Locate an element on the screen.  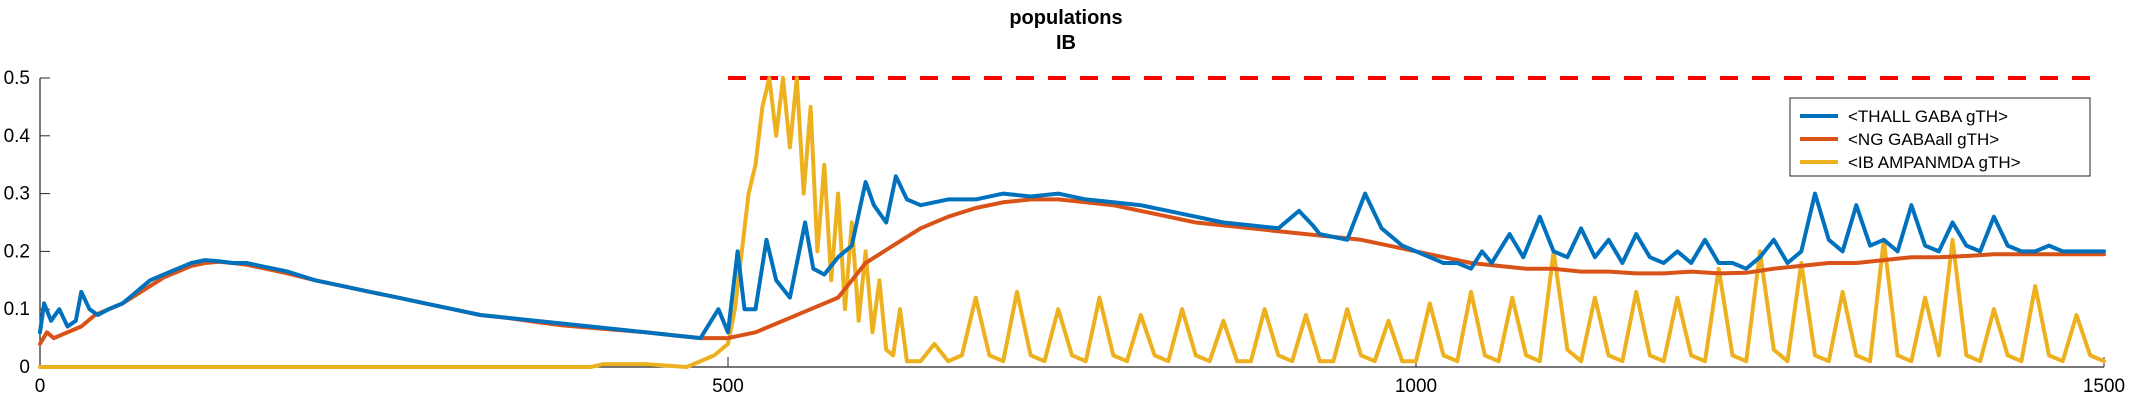
legend-box is located at coordinates (1940, 137).